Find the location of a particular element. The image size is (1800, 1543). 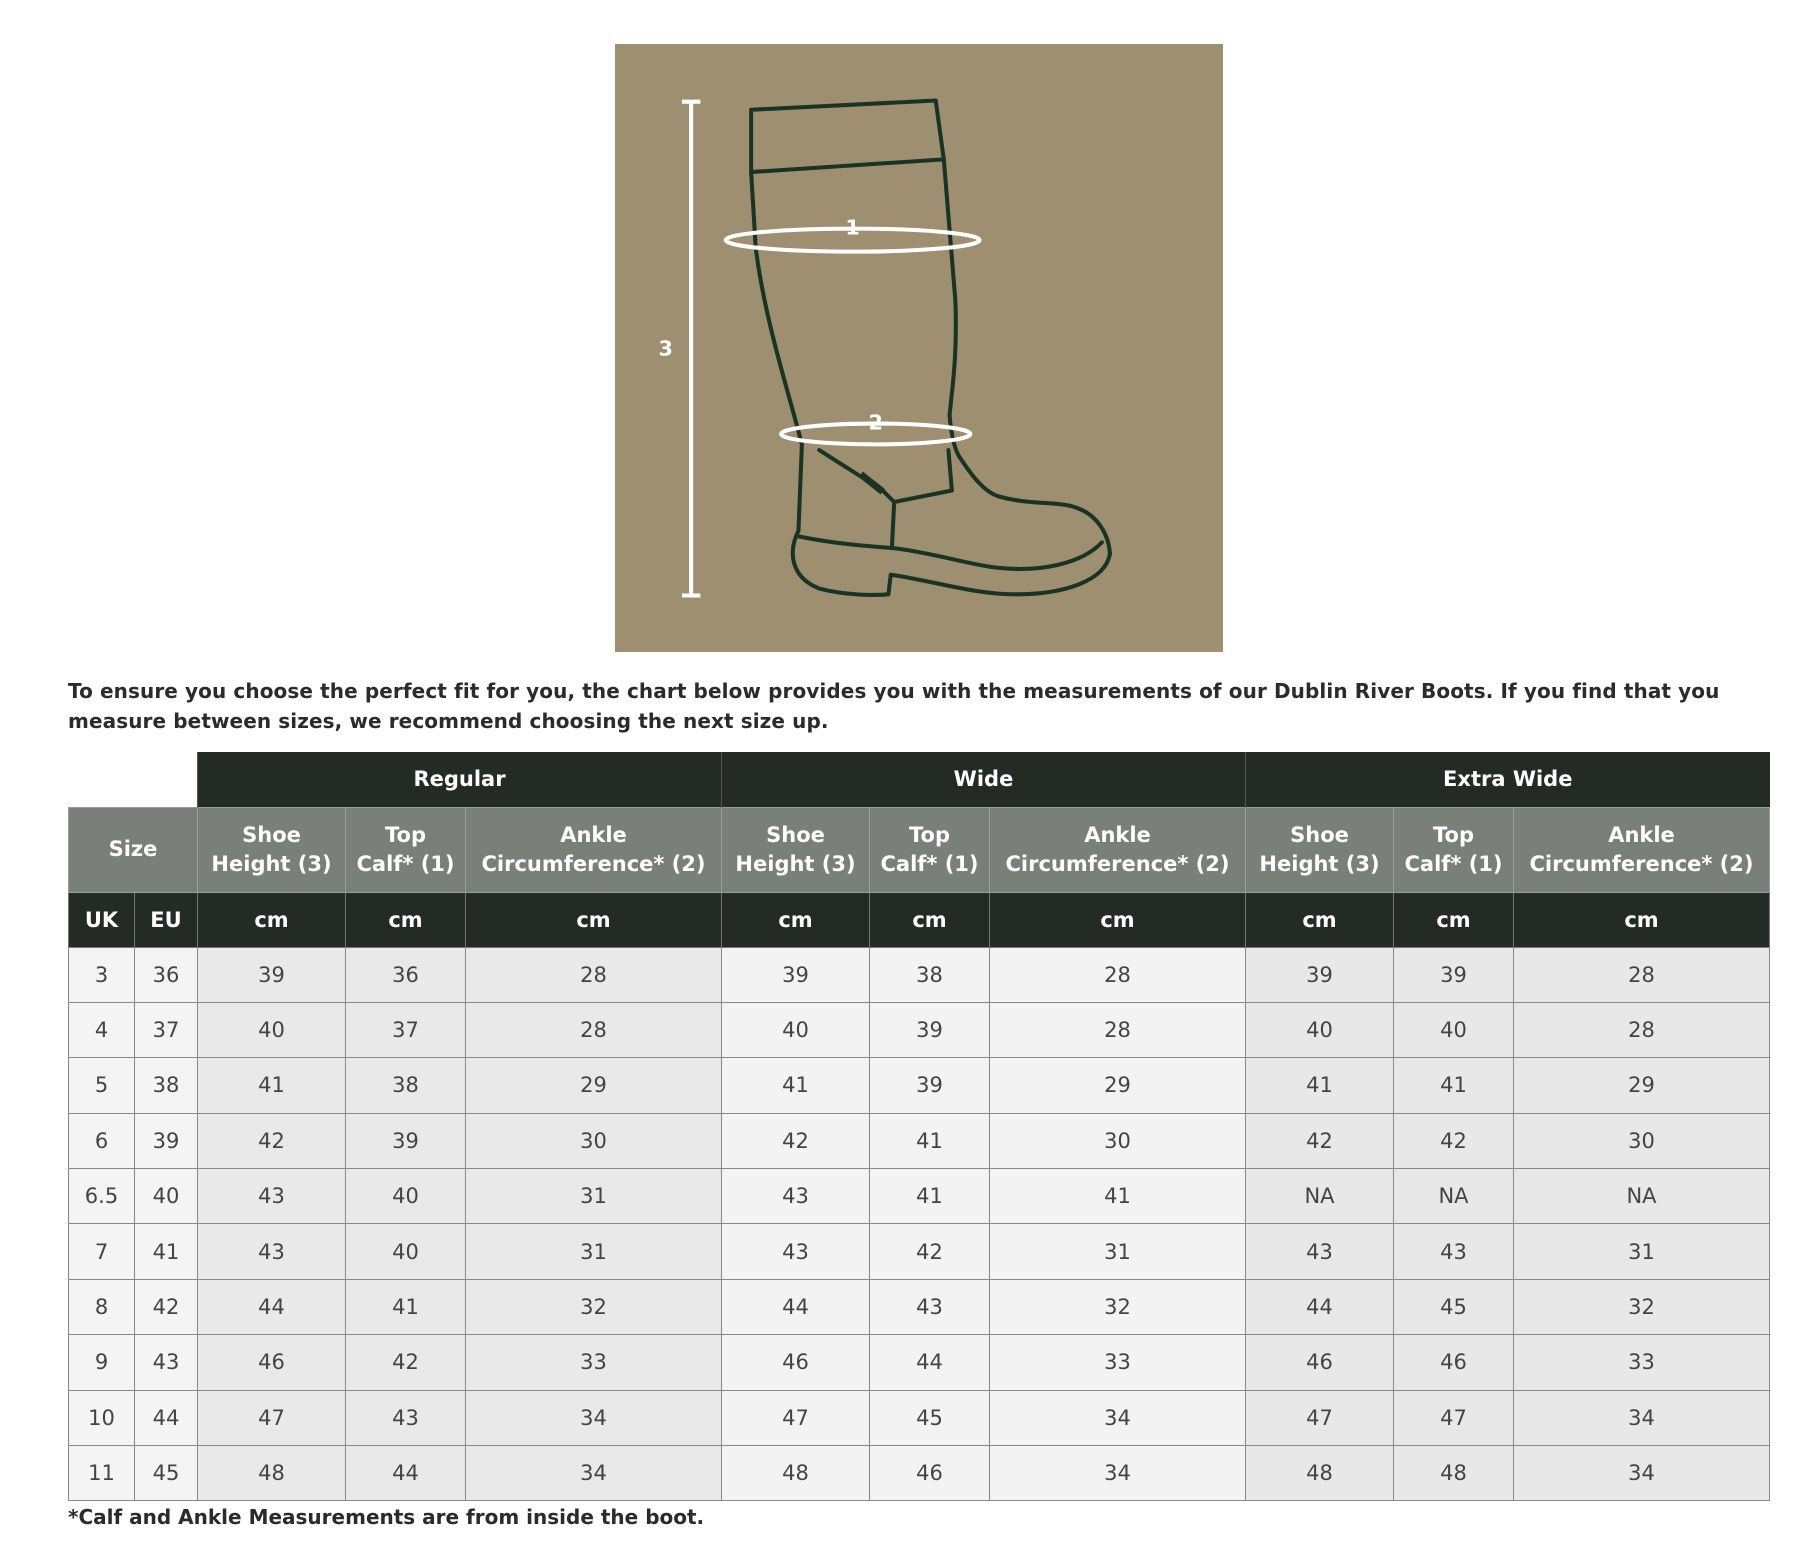

measure-header-line: Height (3) is located at coordinates (795, 863).